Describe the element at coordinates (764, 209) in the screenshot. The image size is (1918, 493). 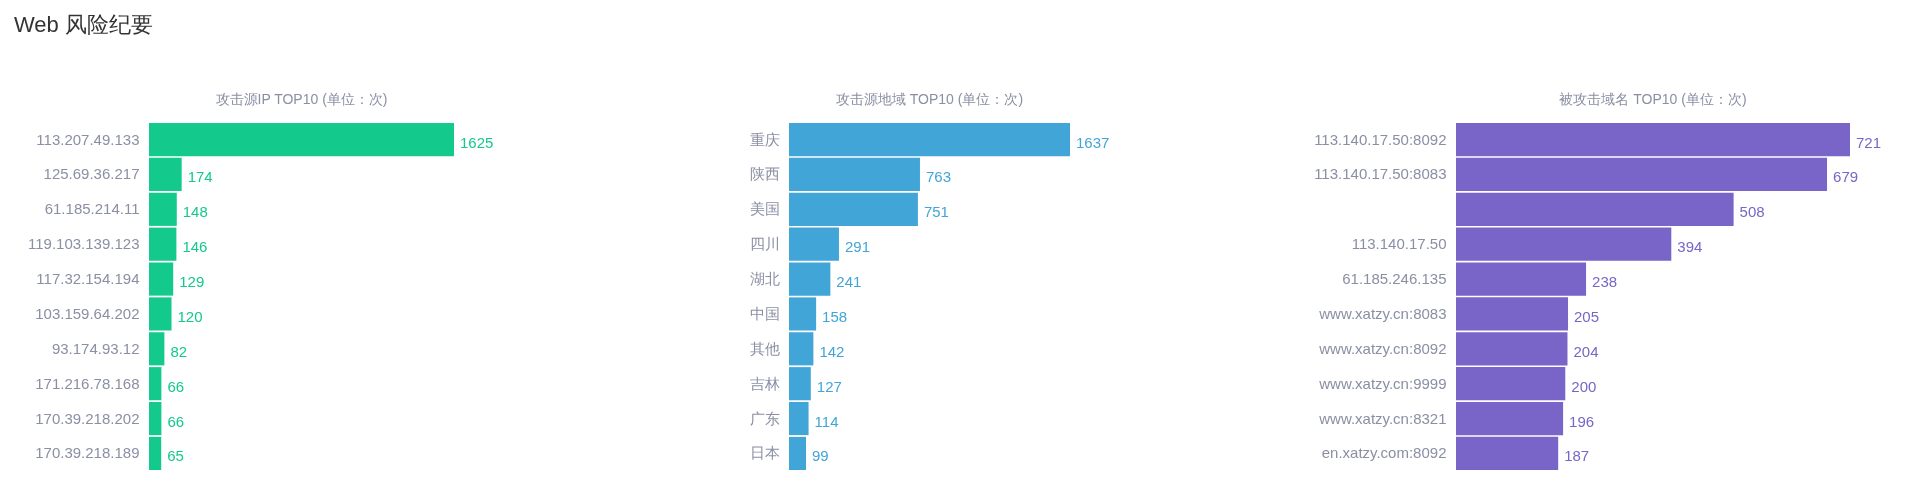
I see `y-tick-label: 美国` at that location.